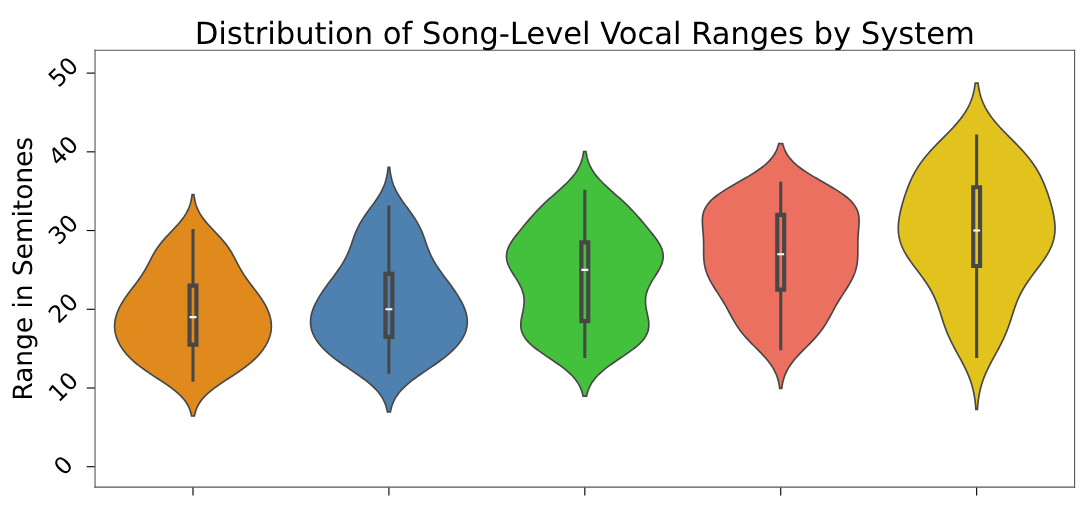 This screenshot has width=1080, height=508. What do you see at coordinates (63, 386) in the screenshot?
I see `y-tick-label: 10` at bounding box center [63, 386].